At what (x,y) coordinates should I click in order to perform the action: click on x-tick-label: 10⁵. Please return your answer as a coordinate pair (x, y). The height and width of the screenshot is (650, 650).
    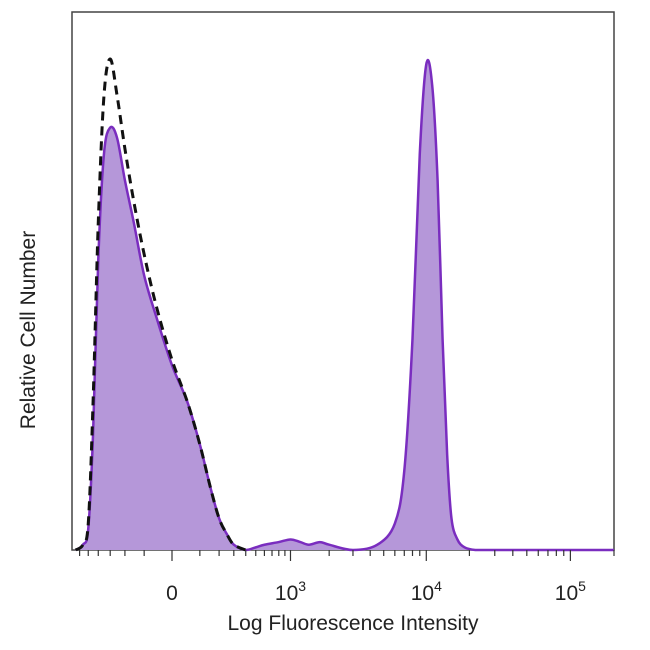
    Looking at the image, I should click on (570, 591).